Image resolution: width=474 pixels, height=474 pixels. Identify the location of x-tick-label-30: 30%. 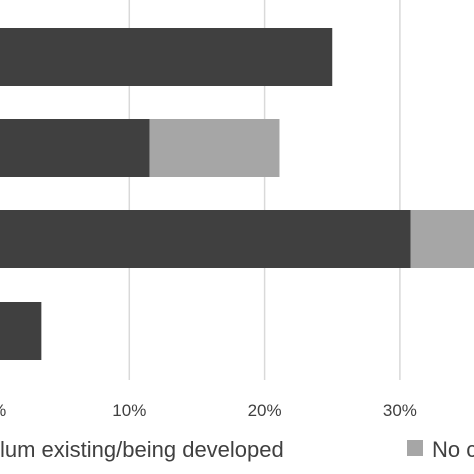
(400, 410).